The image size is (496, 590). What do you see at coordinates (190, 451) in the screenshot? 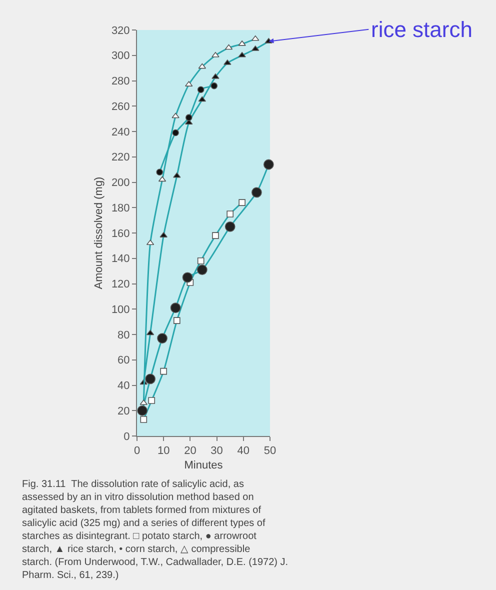
I see `x-tick-label: 20` at bounding box center [190, 451].